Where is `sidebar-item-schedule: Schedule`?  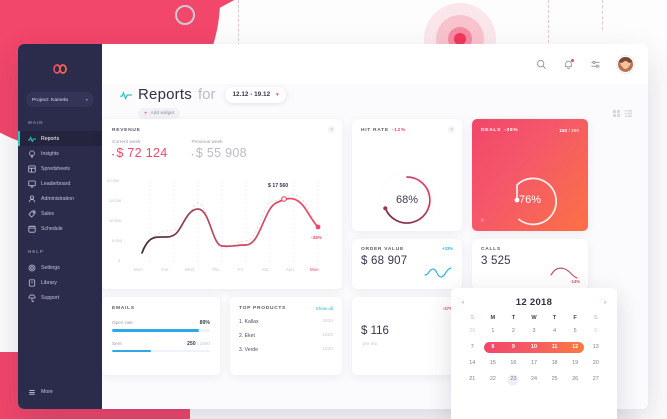 sidebar-item-schedule: Schedule is located at coordinates (60, 228).